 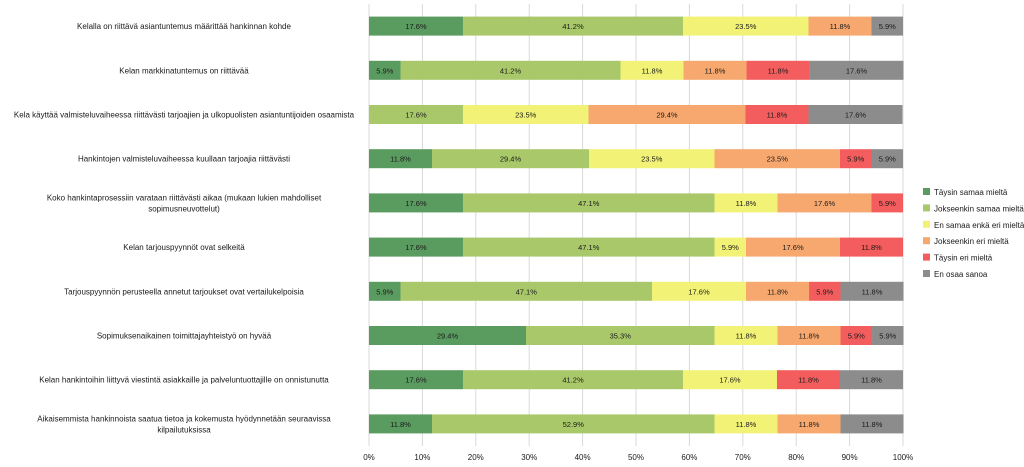 I want to click on legend-label: Jokseenkin eri mieltä, so click(x=971, y=241).